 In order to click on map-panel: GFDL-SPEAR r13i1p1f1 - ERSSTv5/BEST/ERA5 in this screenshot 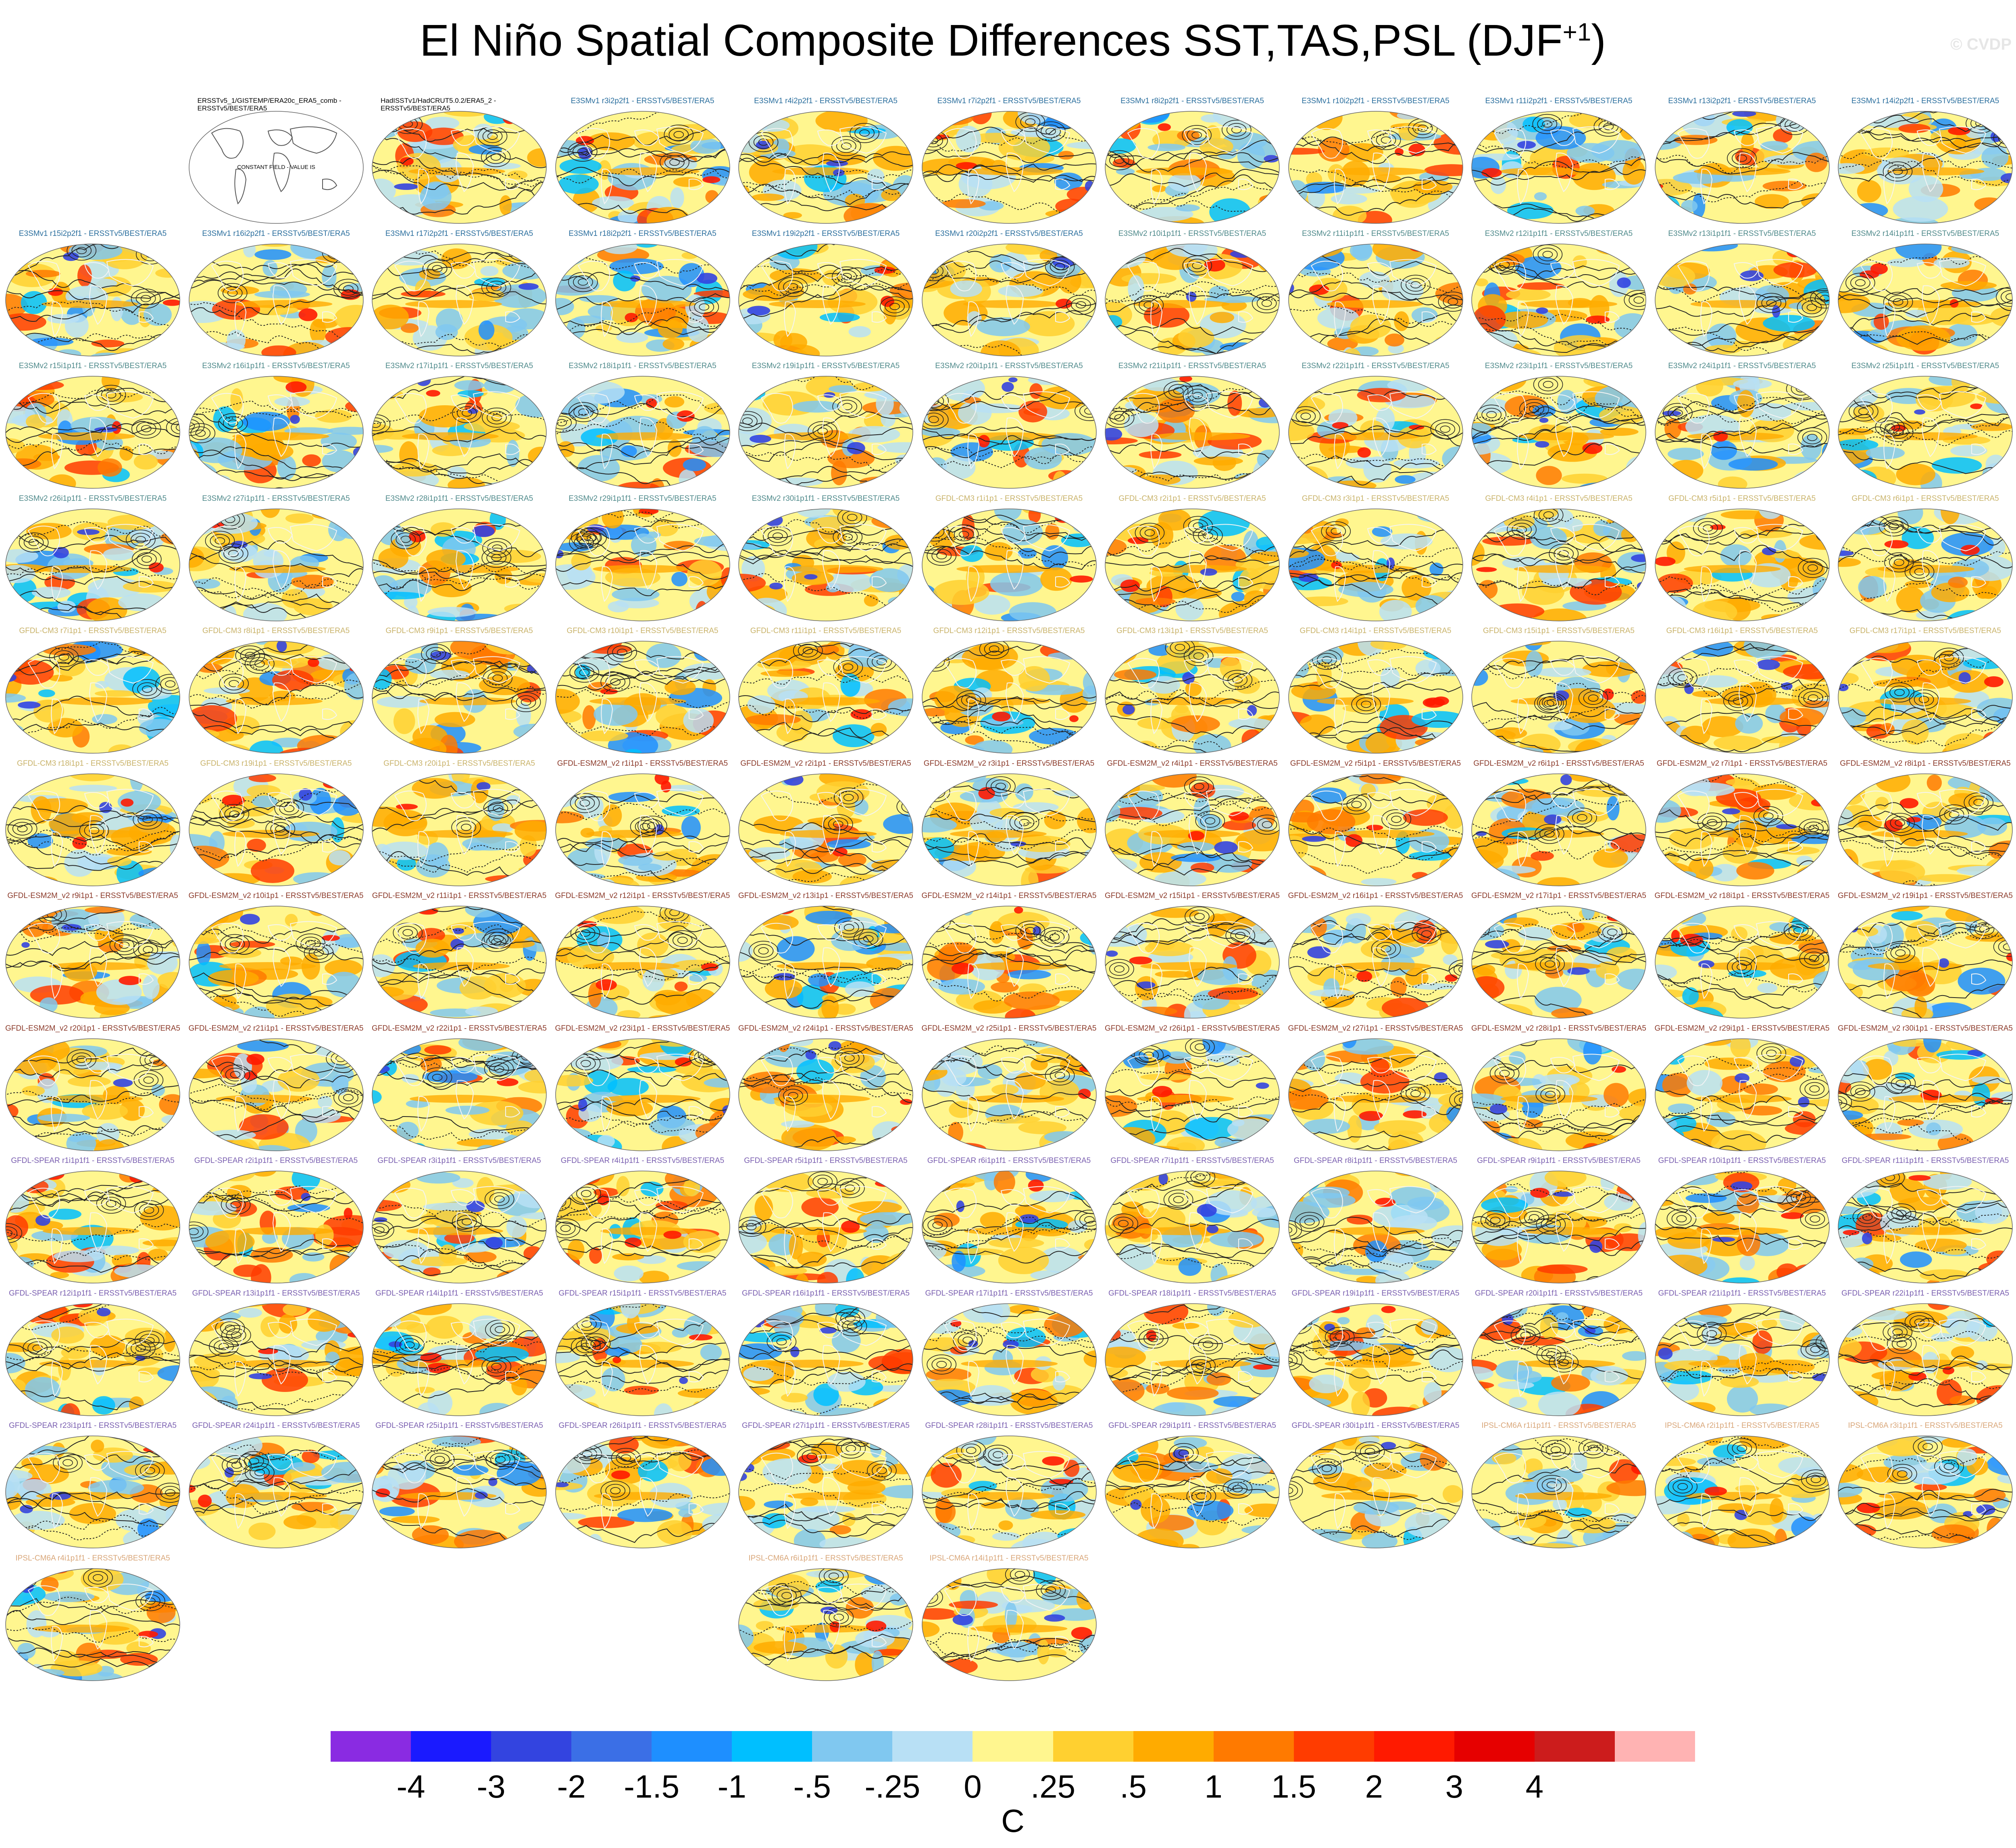, I will do `click(276, 1353)`.